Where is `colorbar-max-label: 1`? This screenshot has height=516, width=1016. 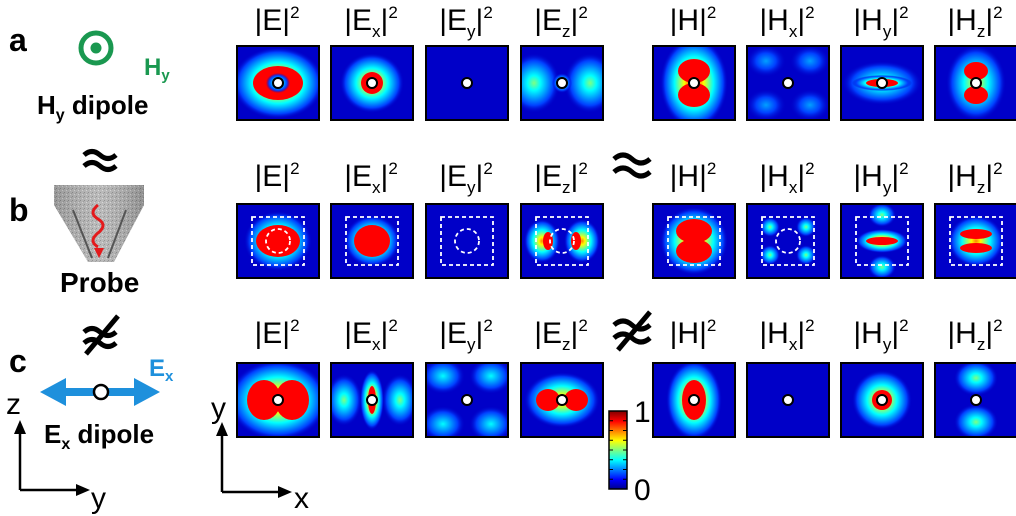
colorbar-max-label: 1 is located at coordinates (642, 412).